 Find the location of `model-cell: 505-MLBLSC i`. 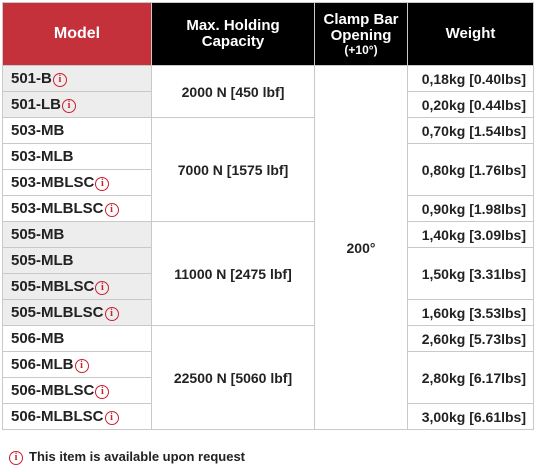

model-cell: 505-MLBLSC i is located at coordinates (77, 312).